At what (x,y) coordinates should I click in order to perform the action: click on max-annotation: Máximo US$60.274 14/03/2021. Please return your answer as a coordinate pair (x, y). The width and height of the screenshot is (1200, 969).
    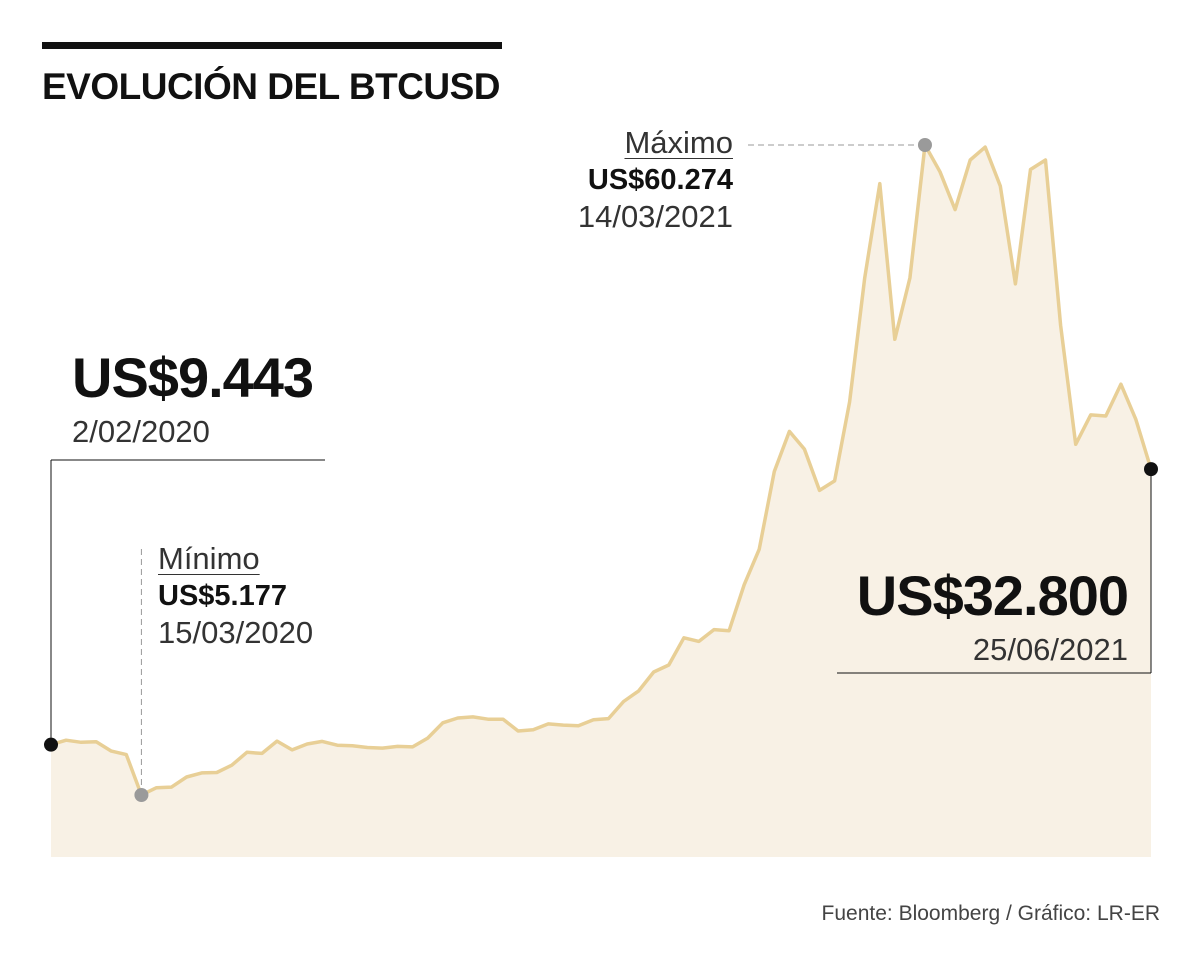
    Looking at the image, I should click on (655, 179).